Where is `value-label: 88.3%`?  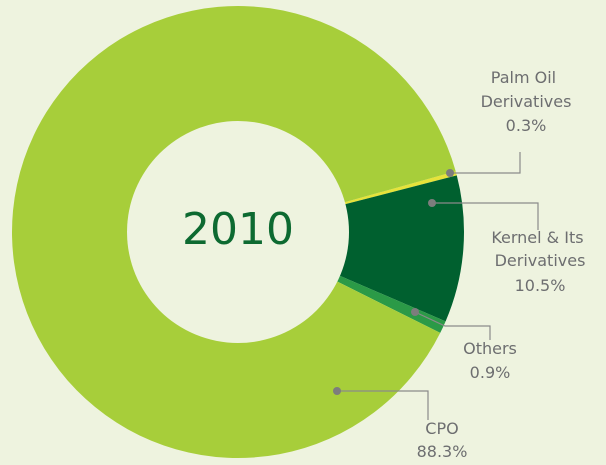
value-label: 88.3% is located at coordinates (442, 451).